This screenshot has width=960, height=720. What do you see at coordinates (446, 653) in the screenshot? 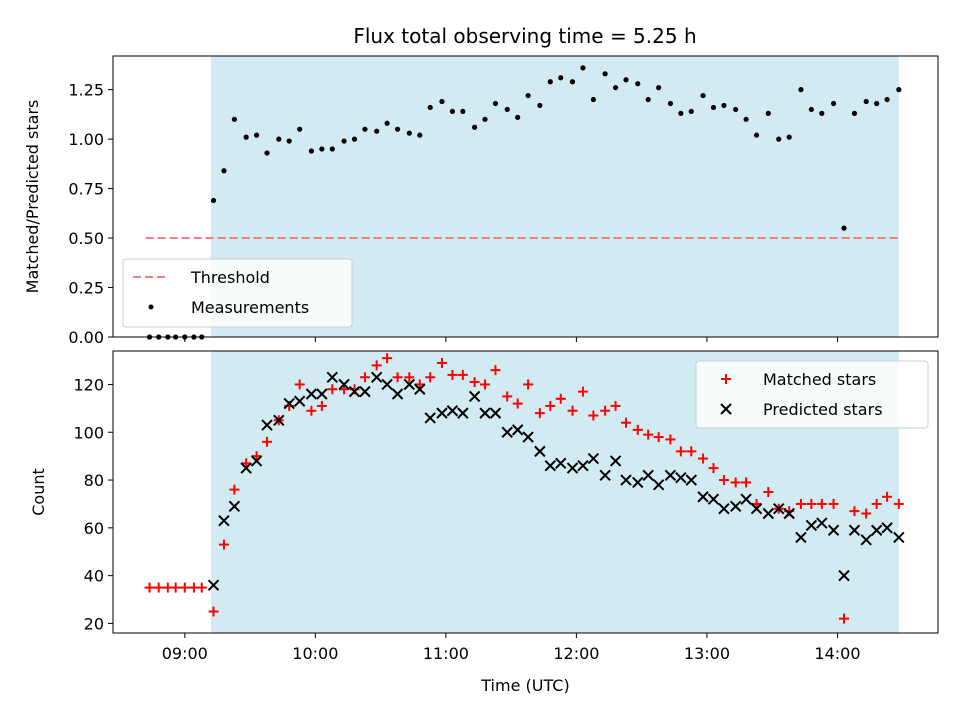
I see `x-tick-label: 11:00` at bounding box center [446, 653].